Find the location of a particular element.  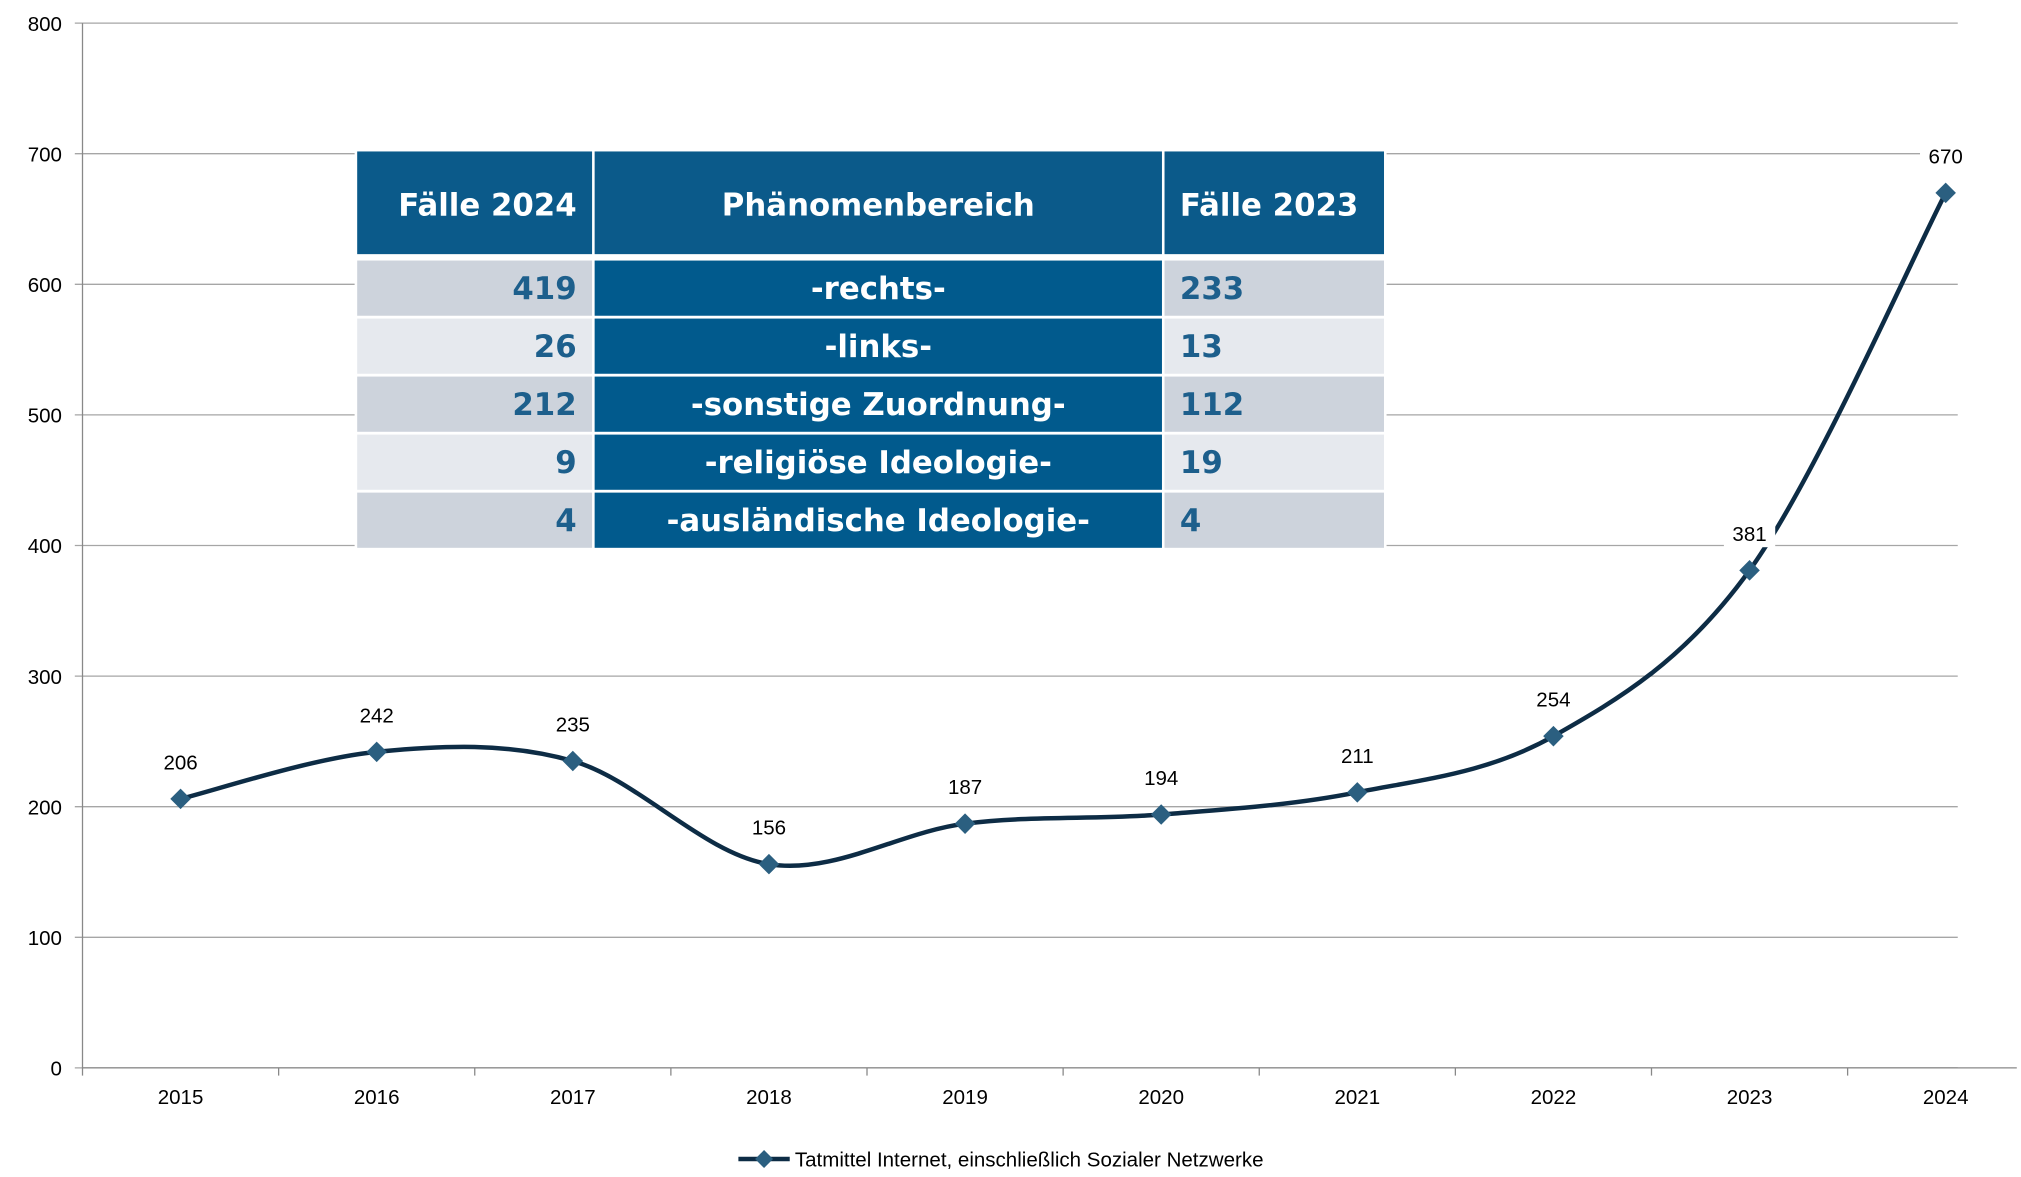

cell-text: 419 is located at coordinates (544, 289).